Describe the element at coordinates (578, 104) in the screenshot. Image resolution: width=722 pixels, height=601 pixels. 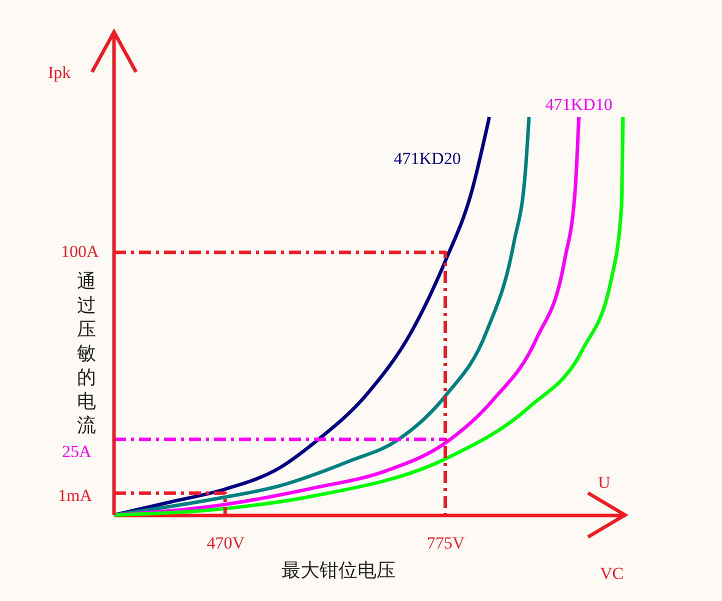
I see `series-label: 471KD10` at that location.